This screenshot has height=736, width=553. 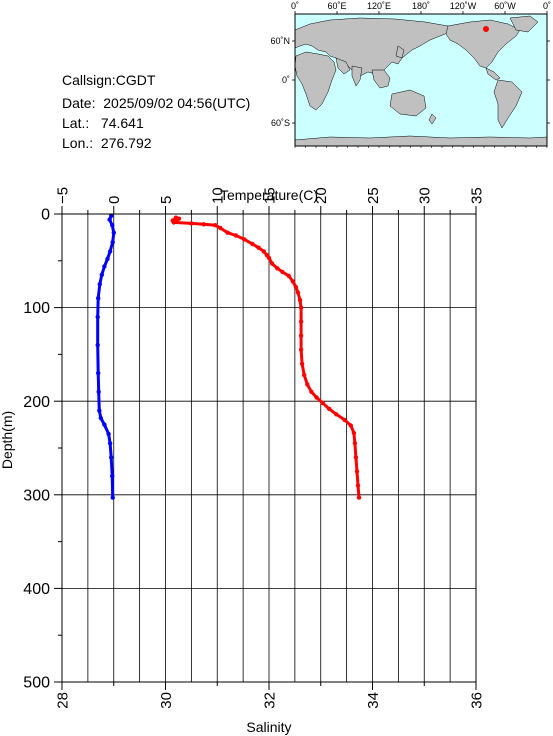 What do you see at coordinates (108, 80) in the screenshot?
I see `callsign-line: Callsign:CGDT` at bounding box center [108, 80].